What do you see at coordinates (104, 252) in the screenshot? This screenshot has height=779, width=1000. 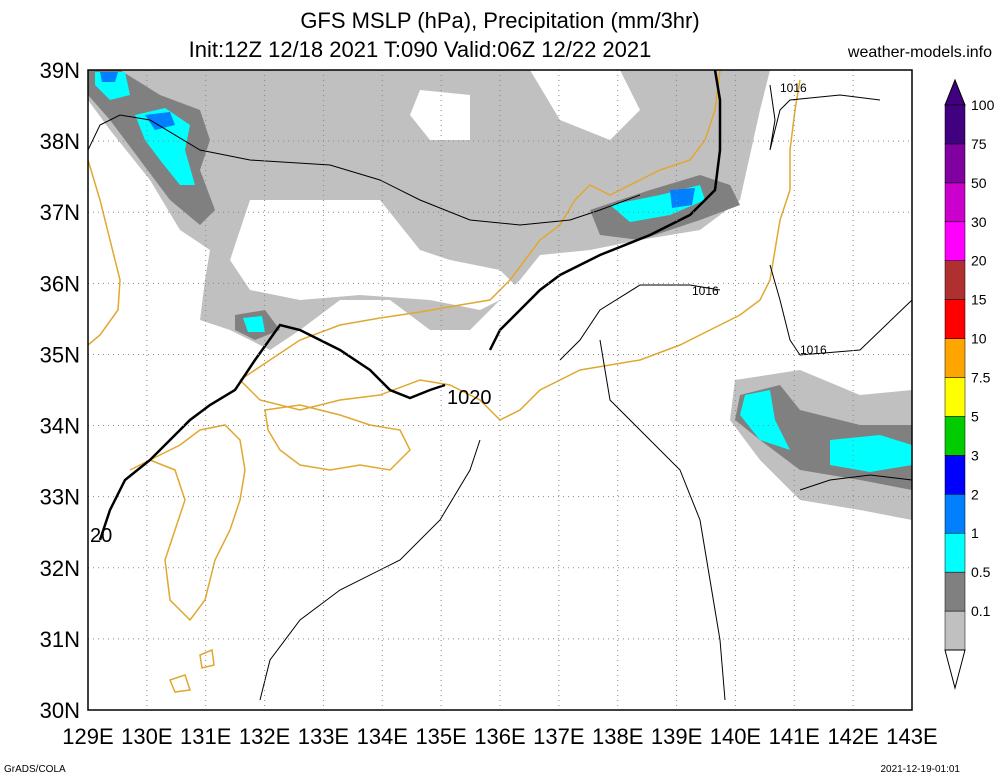 I see `coast-korea` at bounding box center [104, 252].